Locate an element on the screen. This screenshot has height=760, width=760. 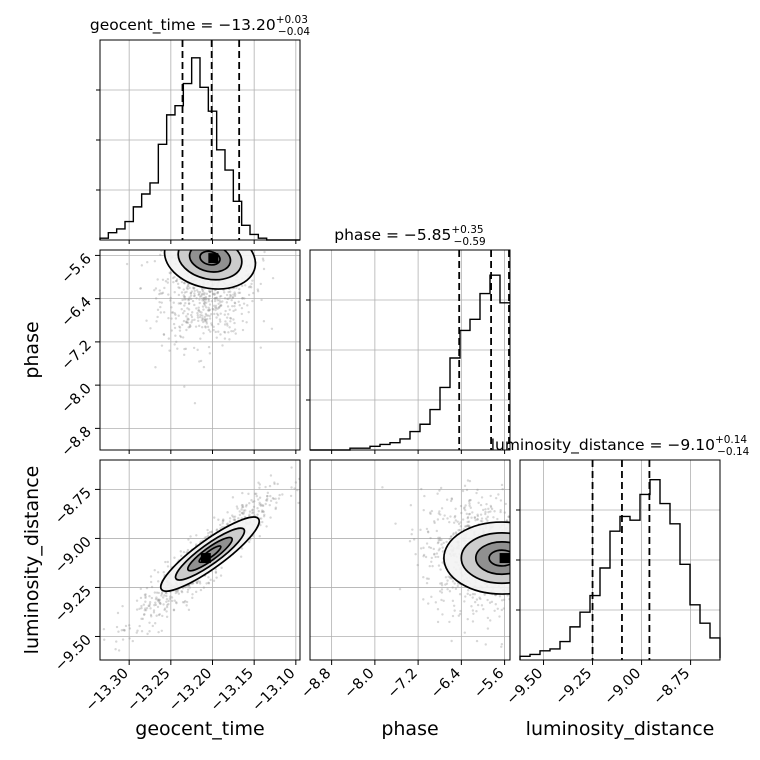
y-tick-label: −6.4 is located at coordinates (77, 312).